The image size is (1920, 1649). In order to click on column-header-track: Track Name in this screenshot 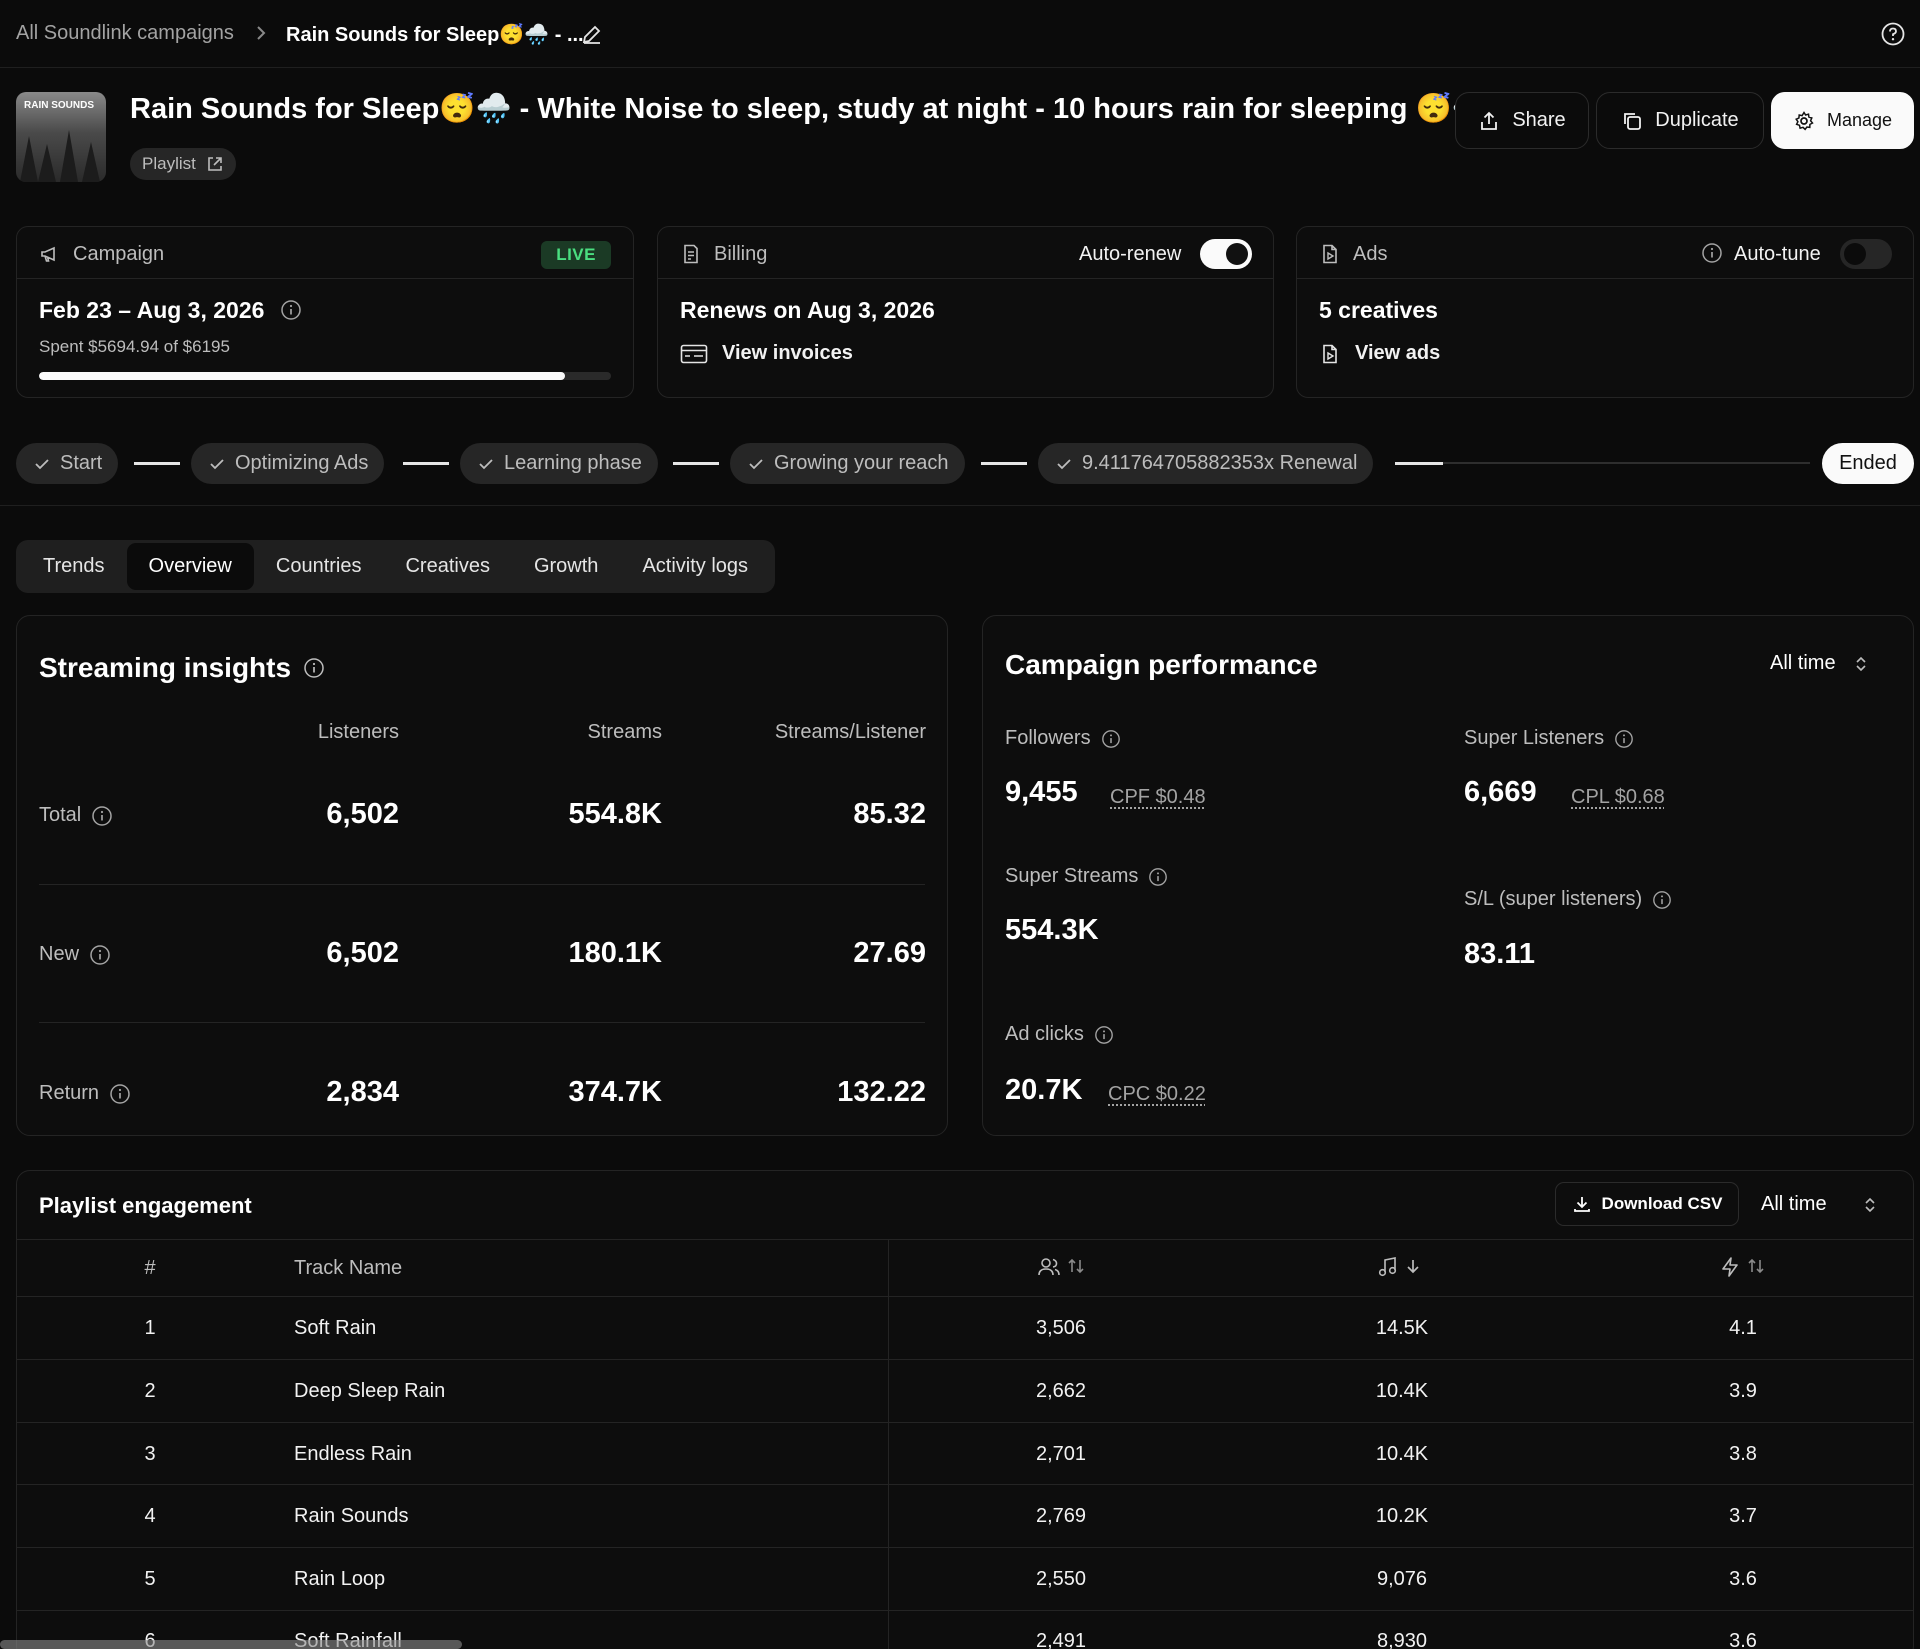, I will do `click(348, 1268)`.